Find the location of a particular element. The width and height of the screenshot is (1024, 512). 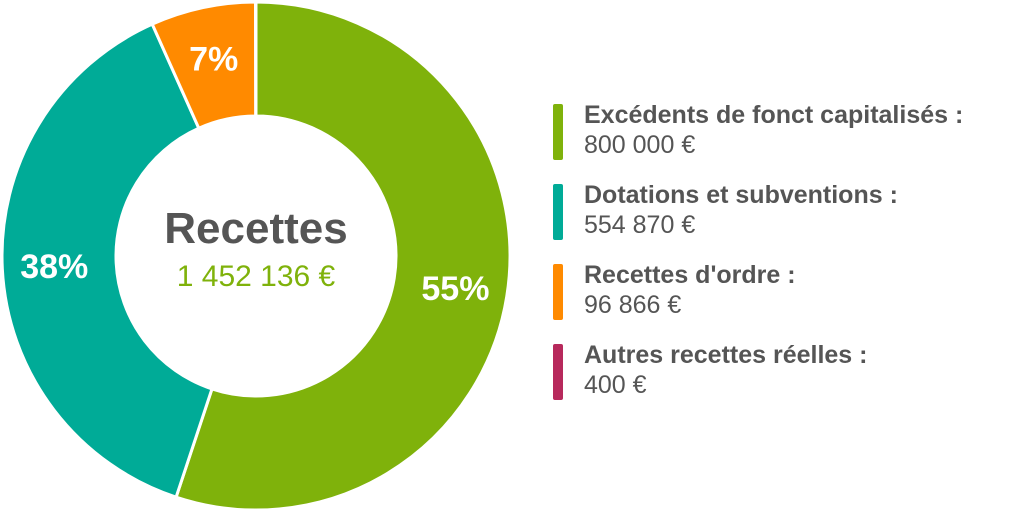

chart-title: Recettes is located at coordinates (255, 228).